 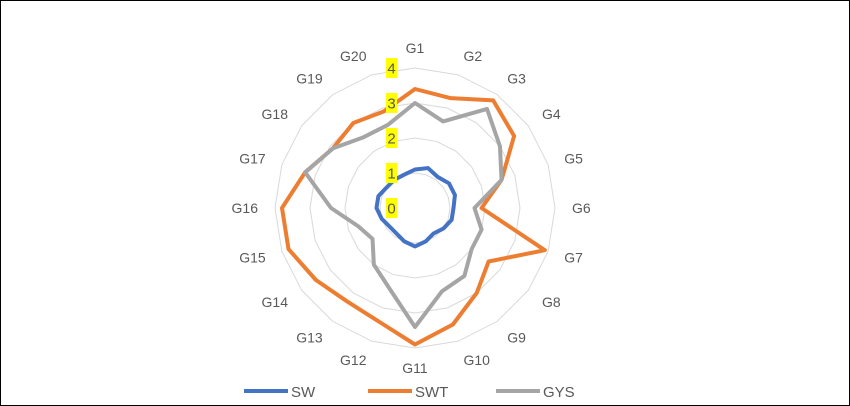 I want to click on tick-label-1: 1, so click(x=391, y=173).